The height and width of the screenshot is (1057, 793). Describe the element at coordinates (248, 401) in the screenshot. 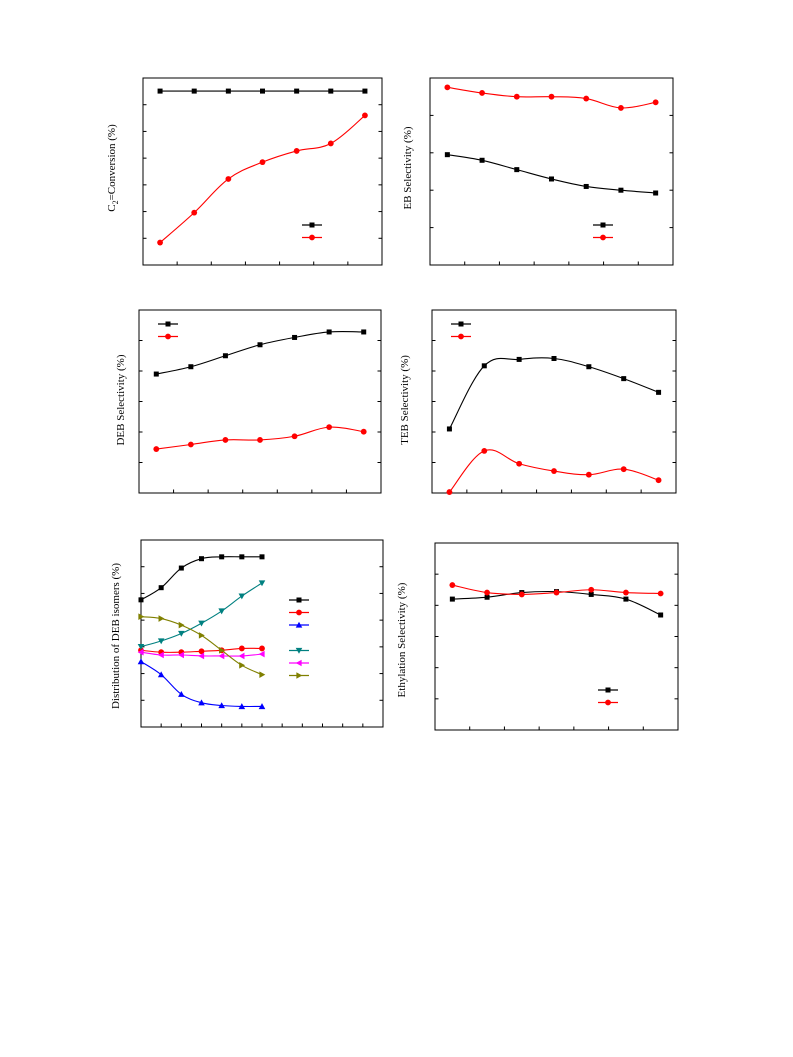

I see `chart-c: DEB Selectivity (%)` at that location.